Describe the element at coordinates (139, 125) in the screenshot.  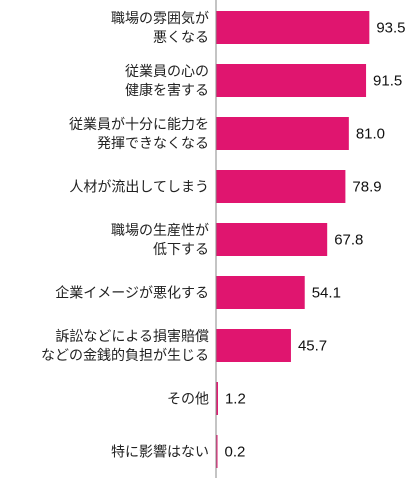
I see `category-label: 従業員が十分に能力を` at that location.